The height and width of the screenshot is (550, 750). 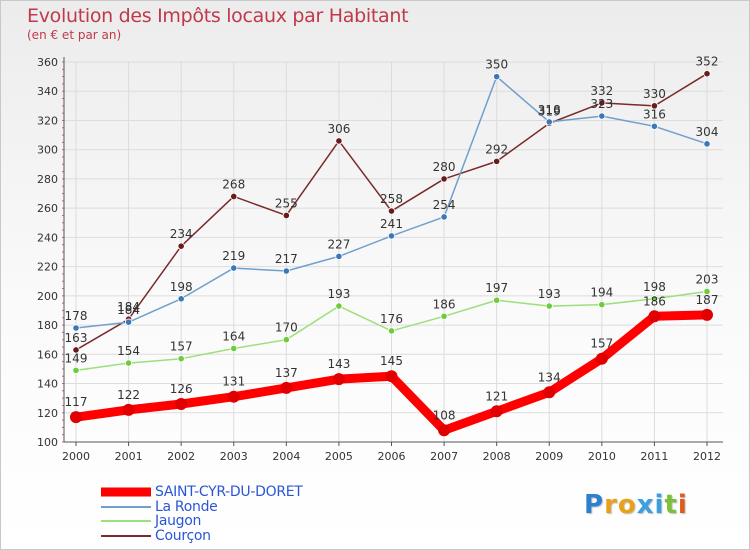 I want to click on legend-swatch-la-ronde, so click(x=126, y=506).